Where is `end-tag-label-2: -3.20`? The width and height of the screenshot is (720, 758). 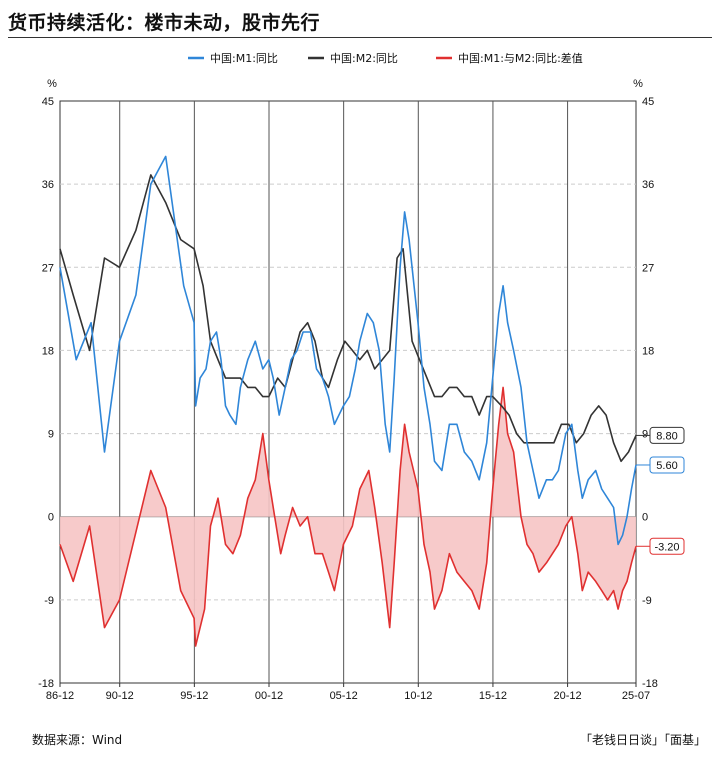
end-tag-label-2: -3.20 is located at coordinates (666, 547).